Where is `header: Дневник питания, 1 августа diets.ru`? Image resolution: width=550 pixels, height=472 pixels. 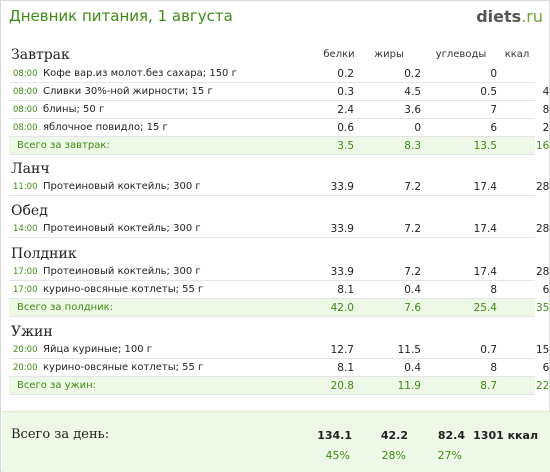 header: Дневник питания, 1 августа diets.ru is located at coordinates (276, 18).